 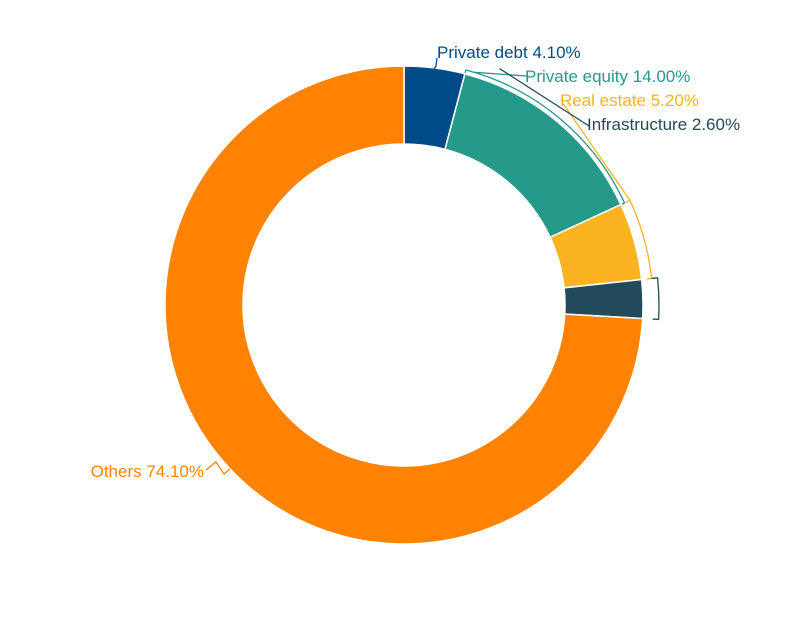 I want to click on connector-others, so click(x=218, y=468).